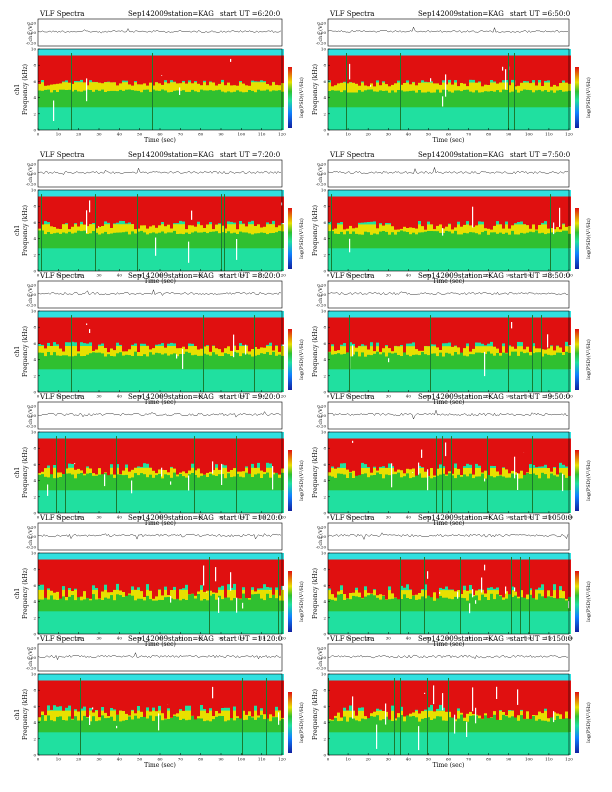 The height and width of the screenshot is (792, 612). Describe the element at coordinates (31, 305) in the screenshot. I see `waveform-tick-label: -0.20` at that location.